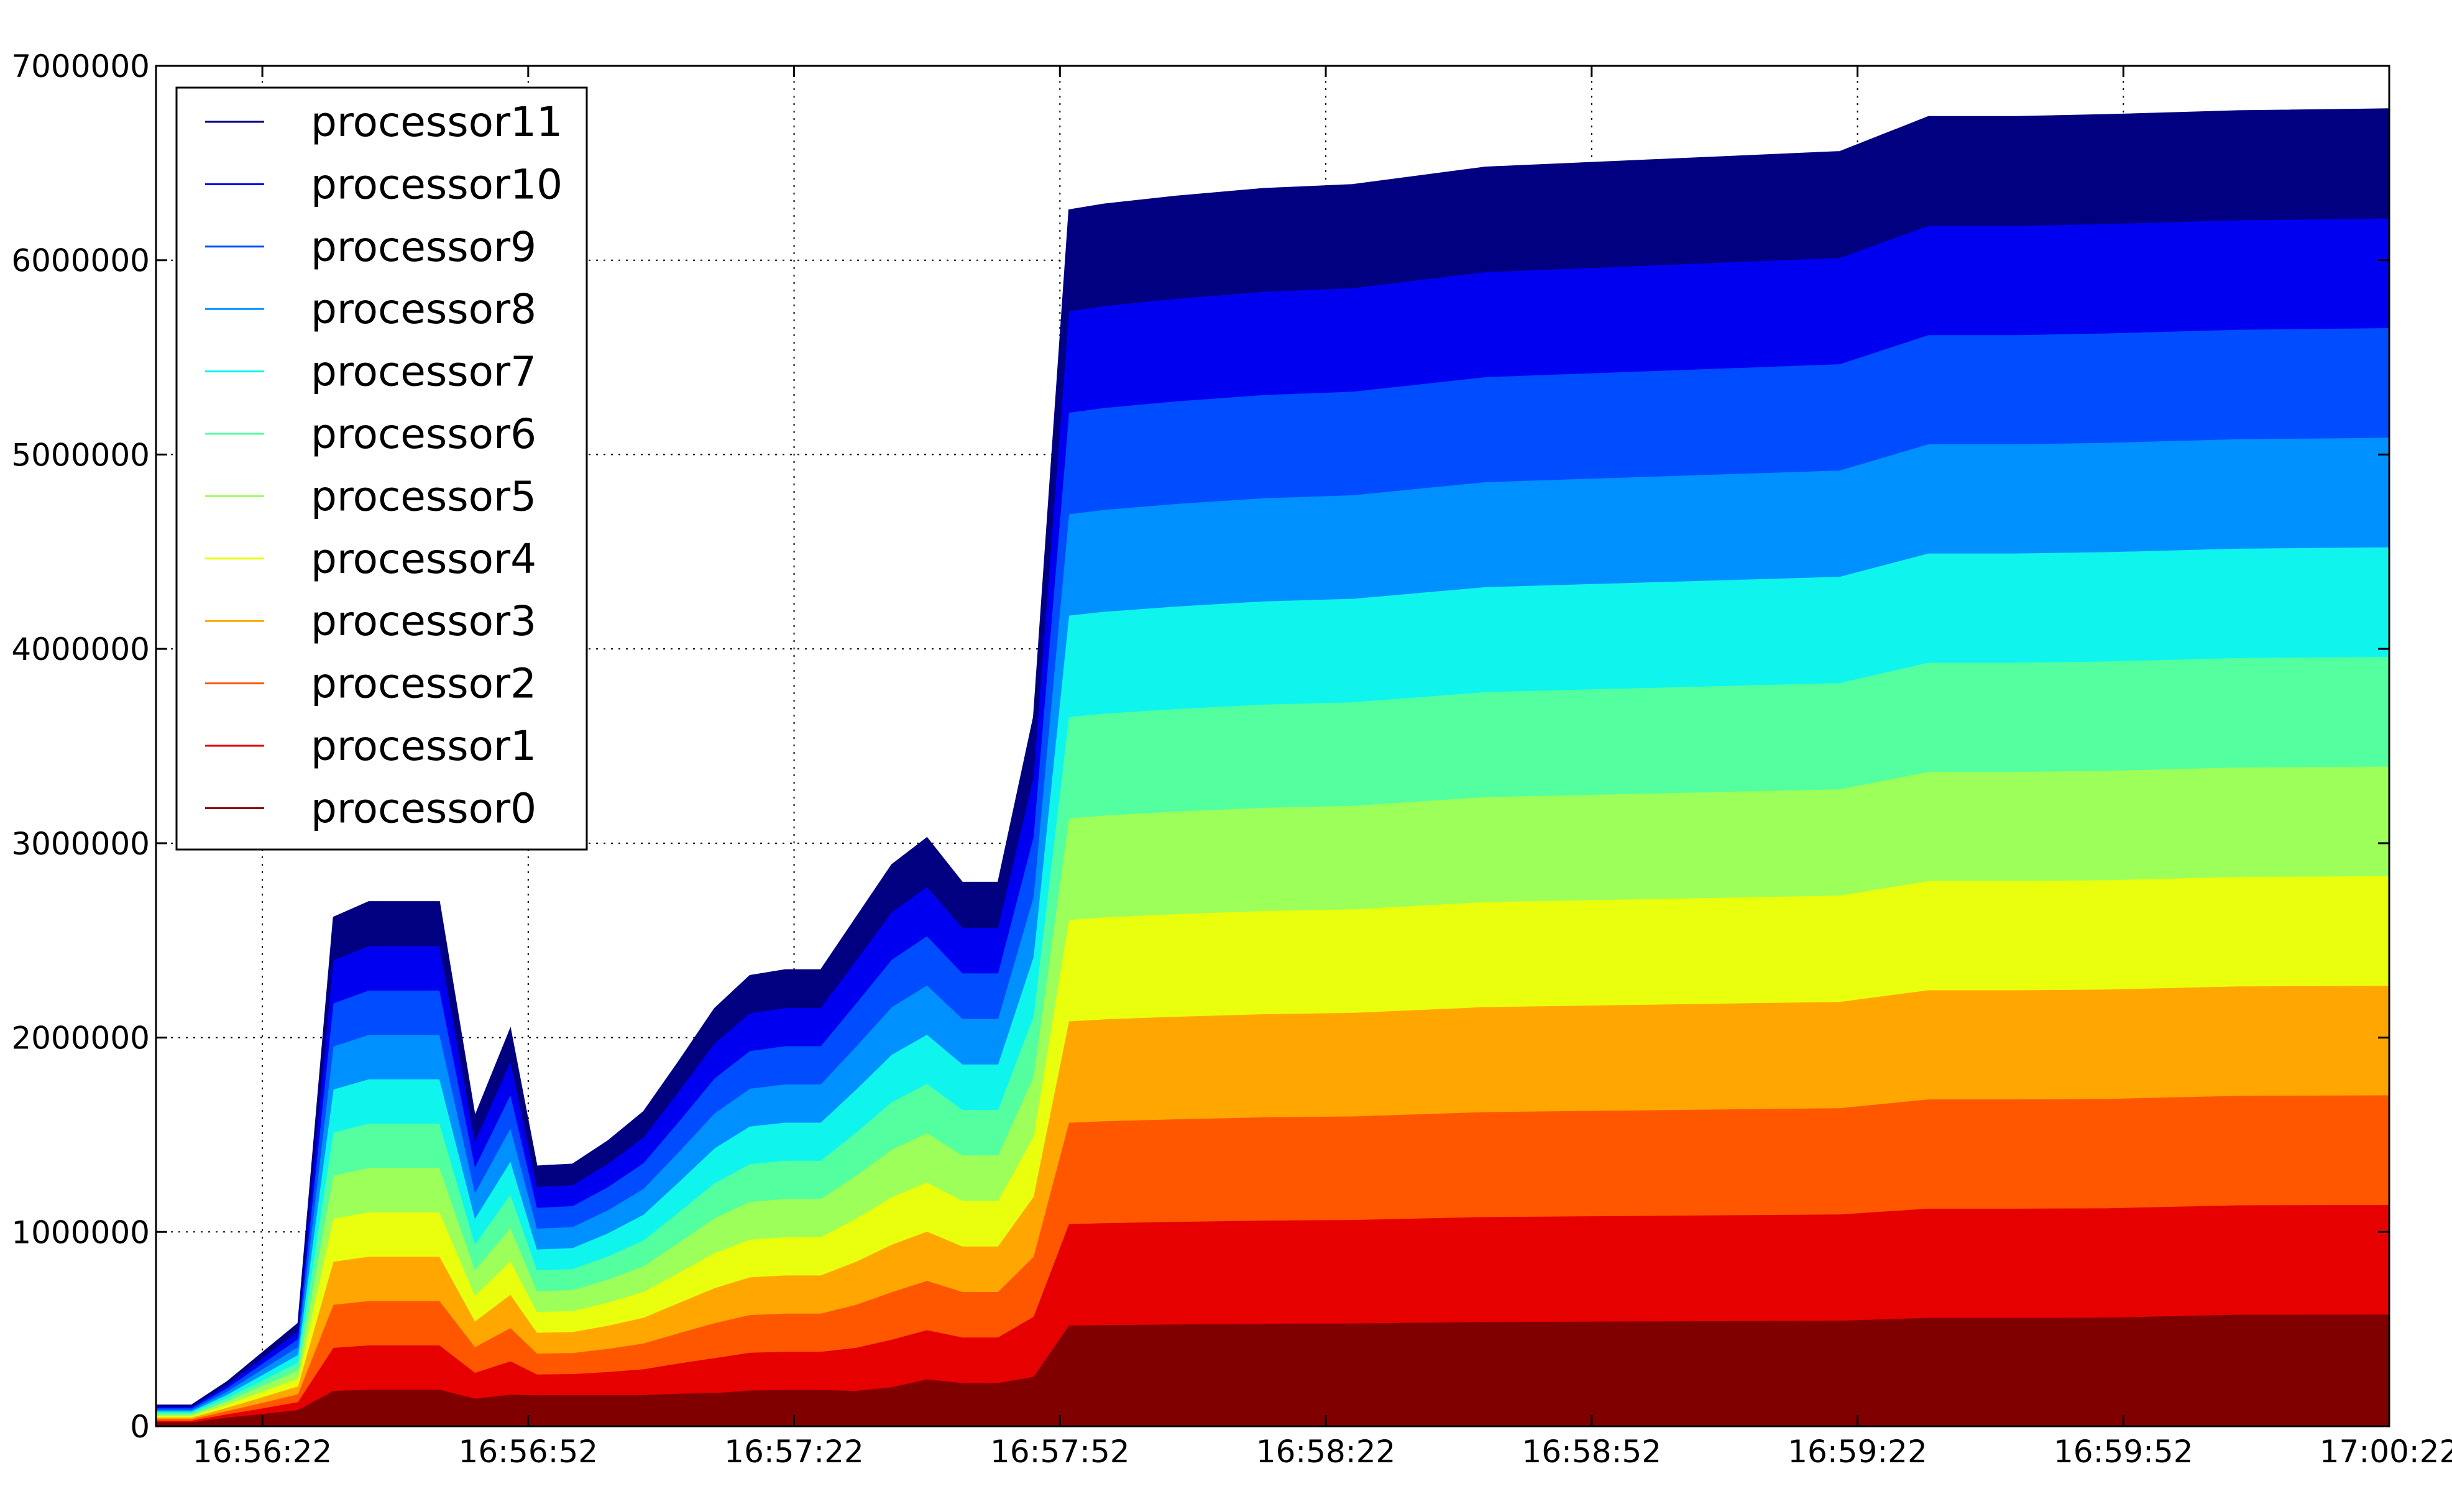 This screenshot has height=1512, width=2452. I want to click on x-tick-label: 17:00:22, so click(2386, 1452).